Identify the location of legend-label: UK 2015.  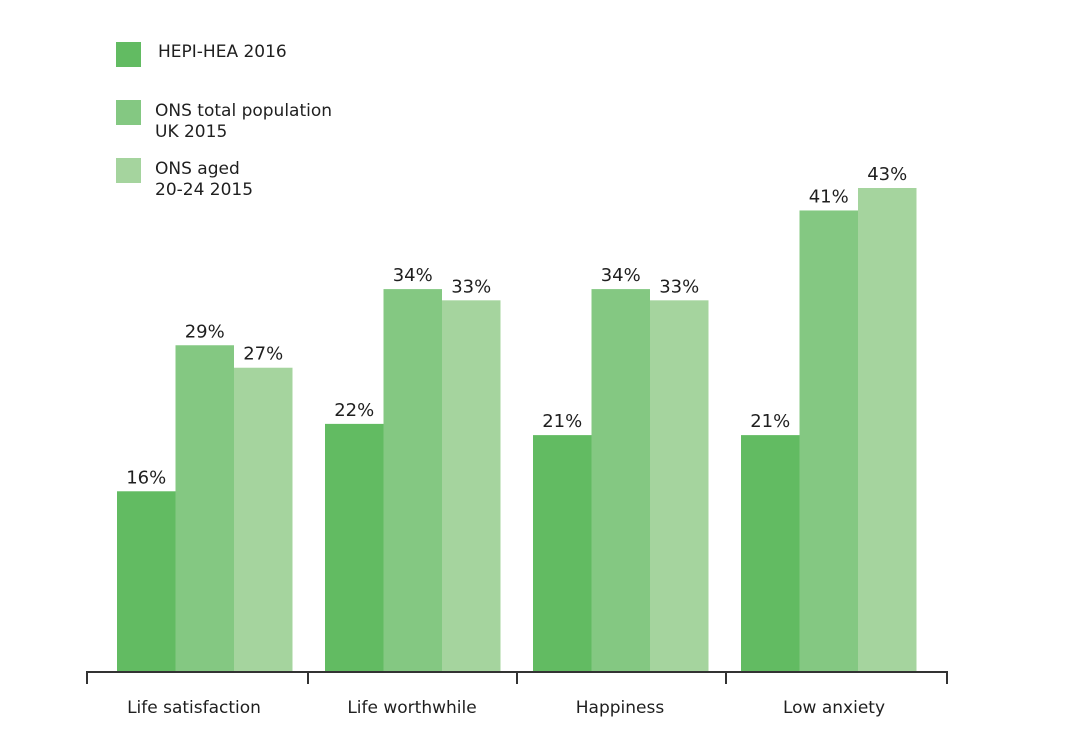
(191, 132).